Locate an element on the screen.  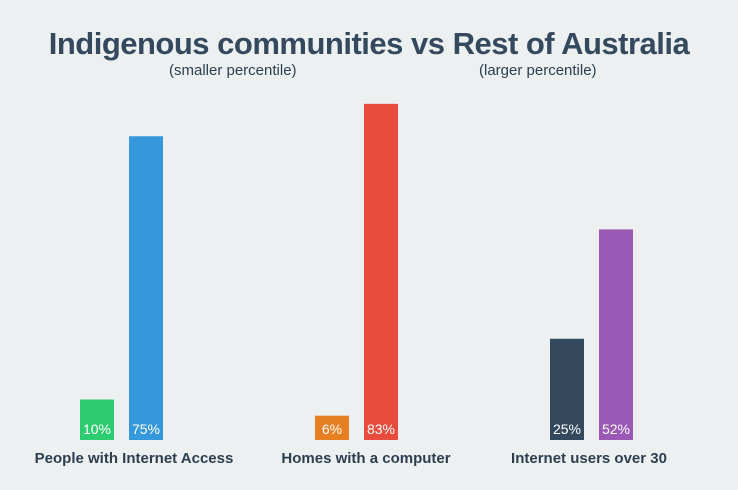
subtitle-smaller-percentile: (smaller percentile) is located at coordinates (233, 70).